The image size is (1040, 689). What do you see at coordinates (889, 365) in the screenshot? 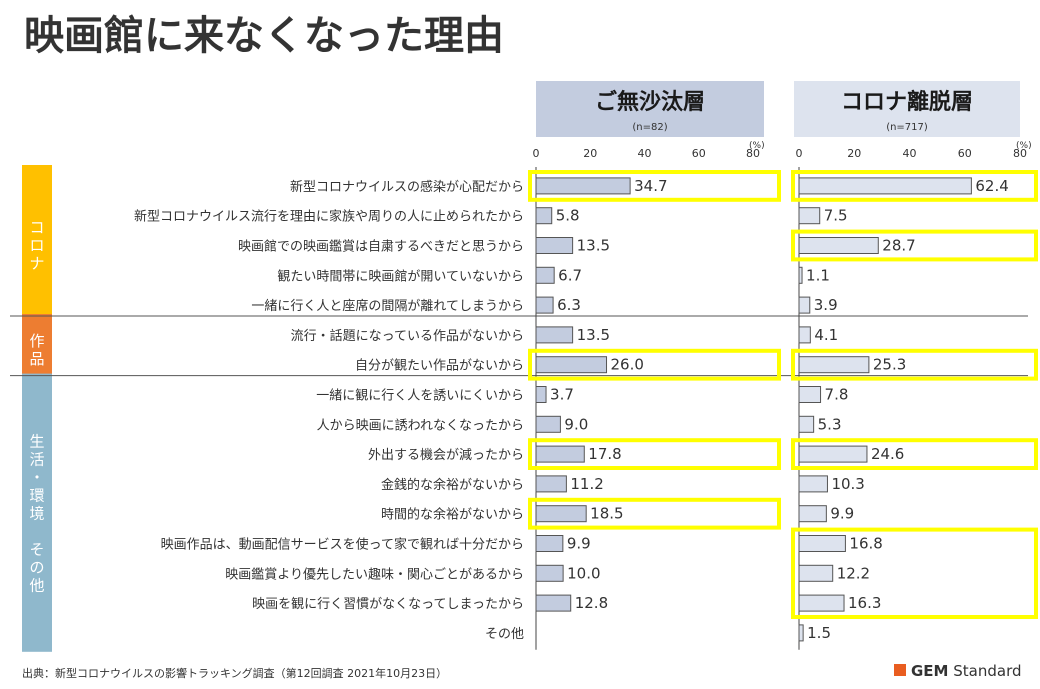
I see `data-label: 25.3` at bounding box center [889, 365].